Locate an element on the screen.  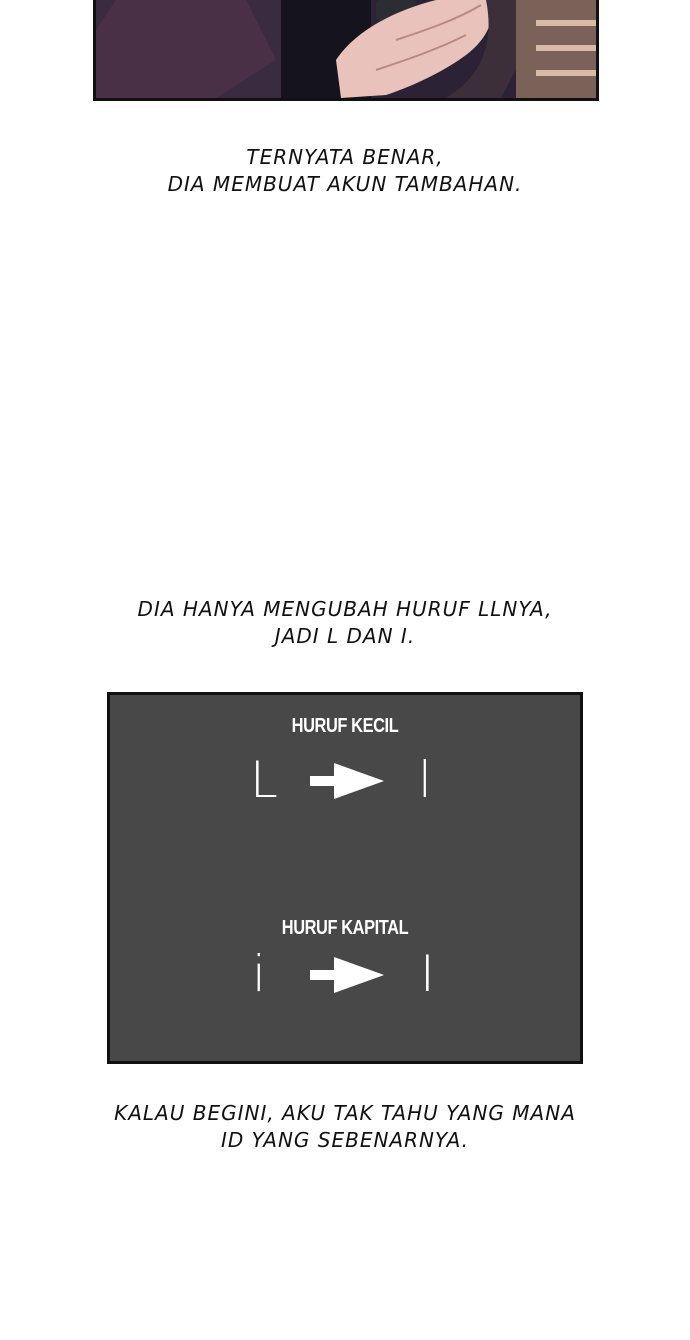
caption-bottom-line-2: ID YANG SEBENARNYA. is located at coordinates (345, 1140).